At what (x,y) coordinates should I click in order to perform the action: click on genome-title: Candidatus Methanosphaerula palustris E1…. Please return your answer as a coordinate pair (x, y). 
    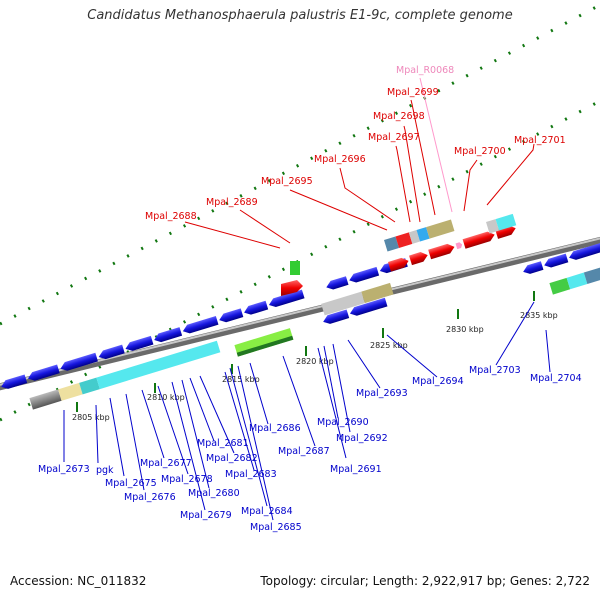
    Looking at the image, I should click on (300, 15).